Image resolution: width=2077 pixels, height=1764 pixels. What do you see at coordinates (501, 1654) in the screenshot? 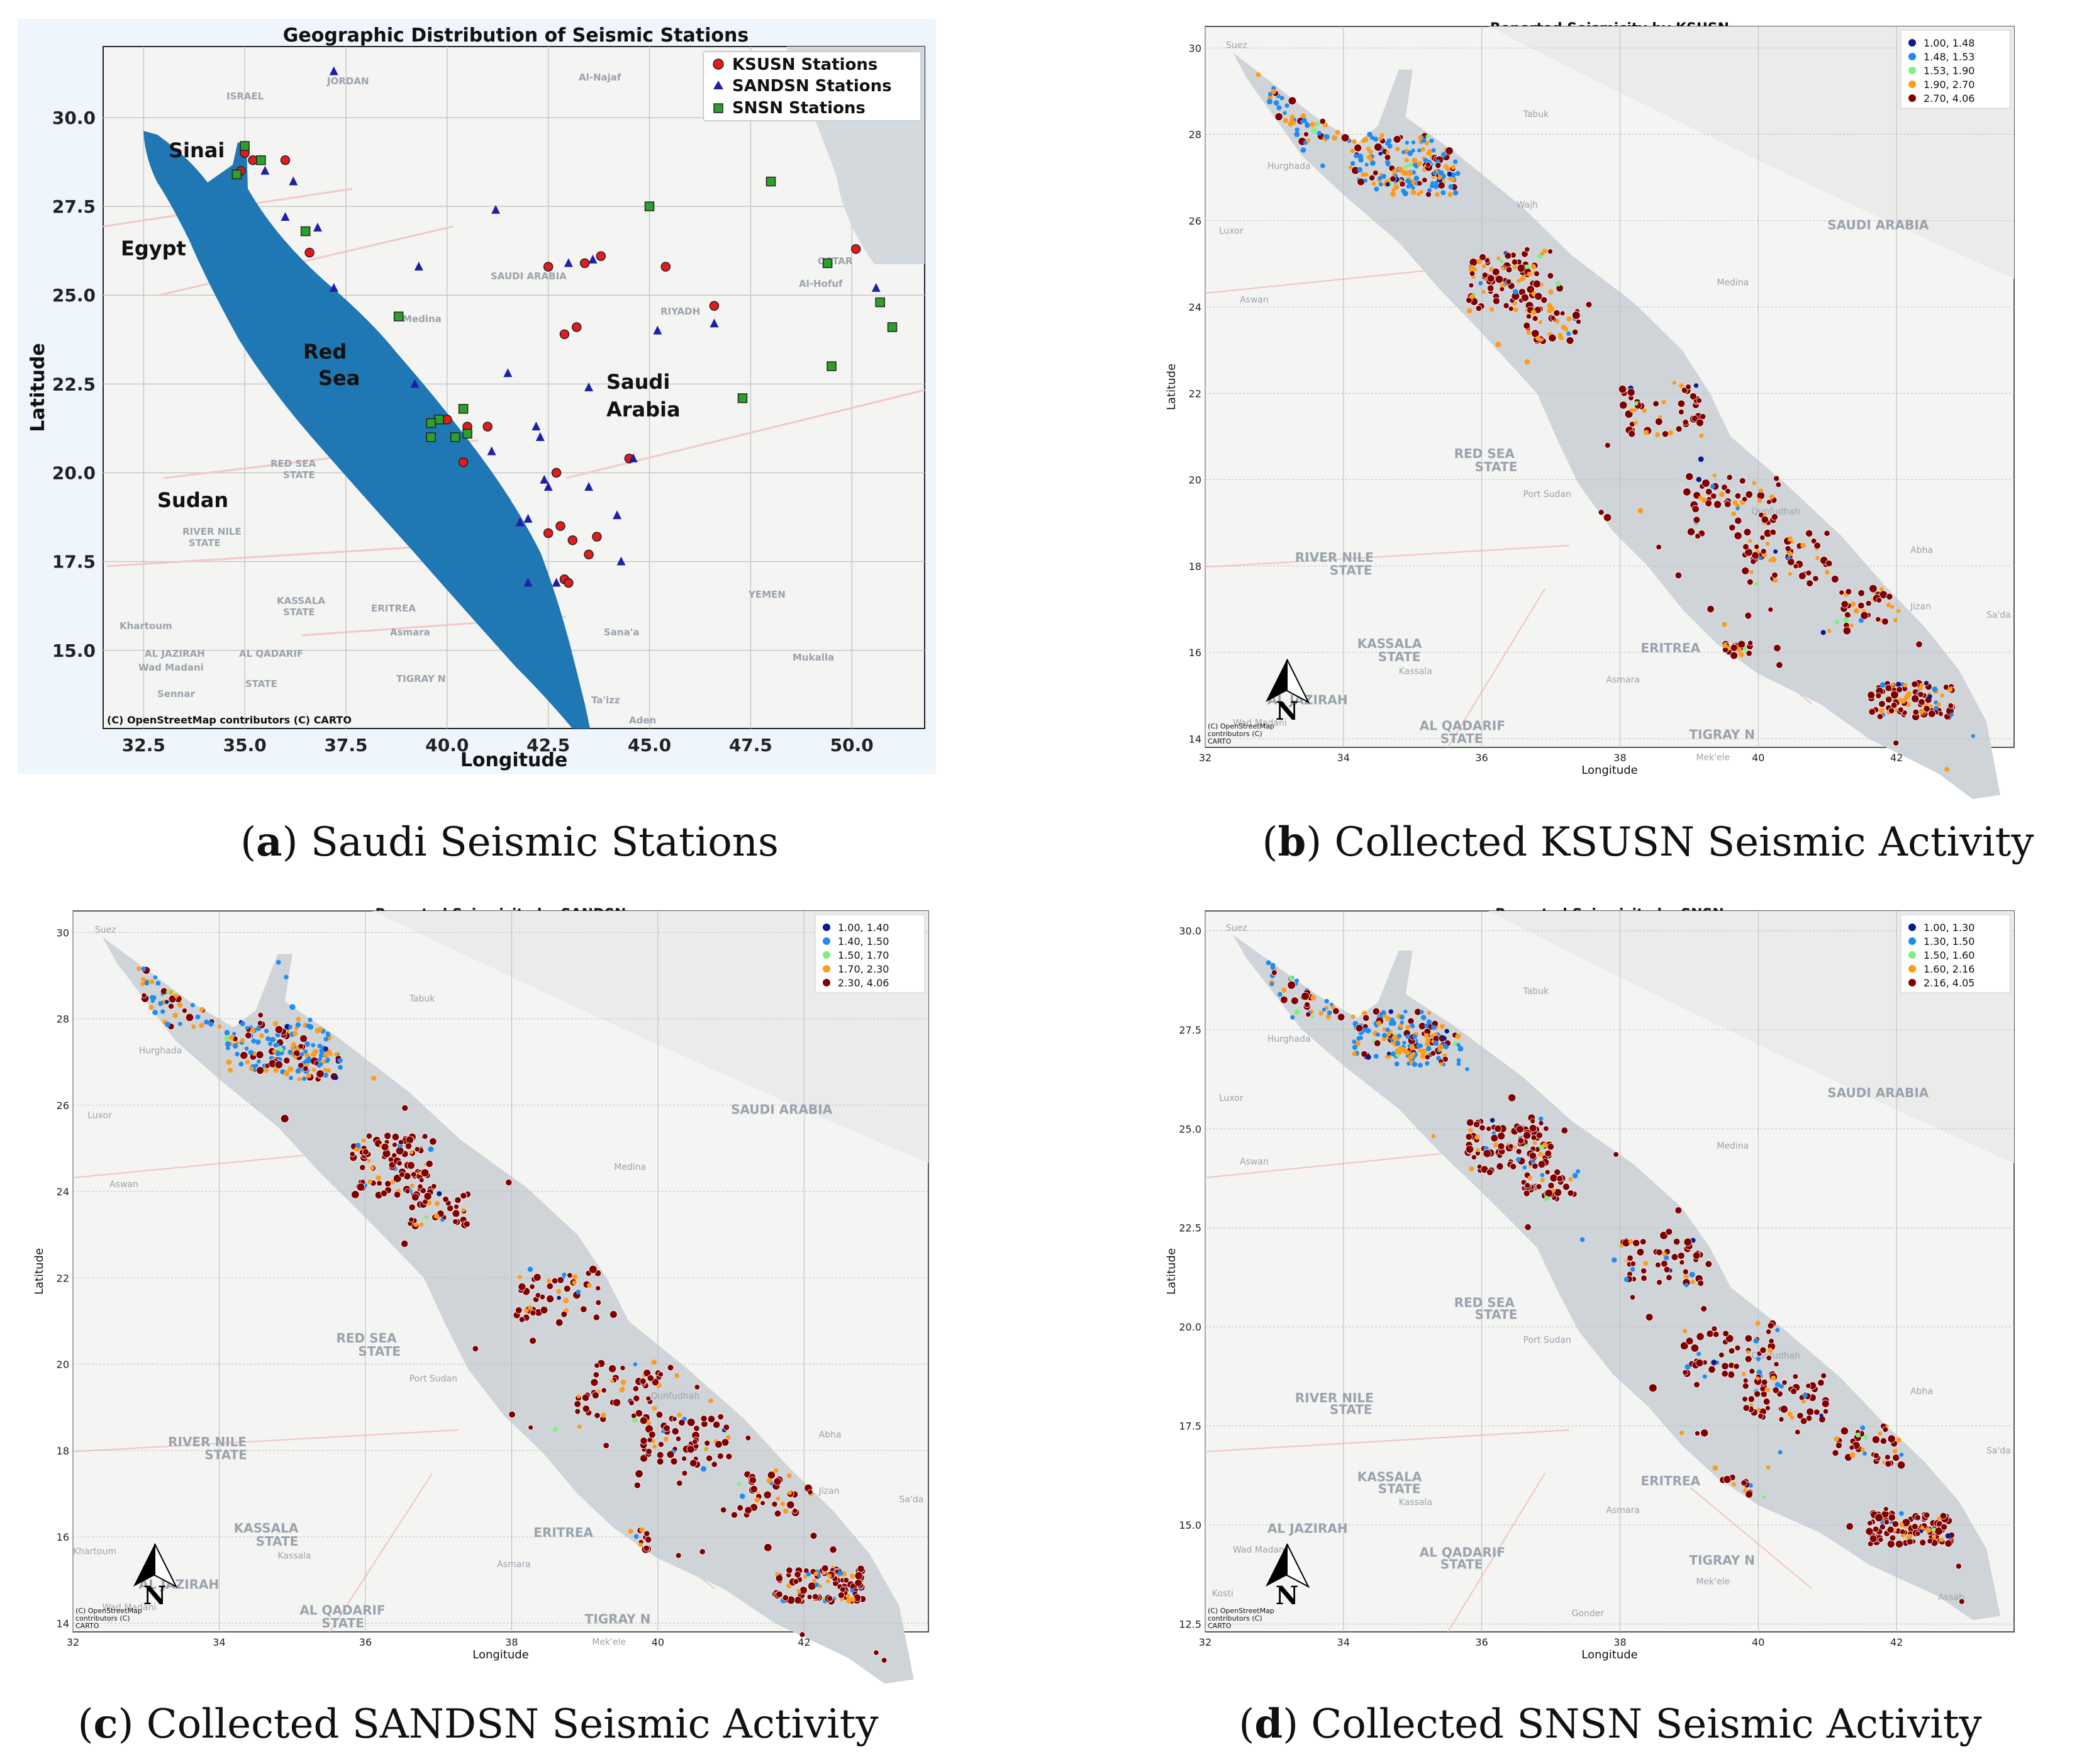
I see `panel-c-xlabel: Longitude` at bounding box center [501, 1654].